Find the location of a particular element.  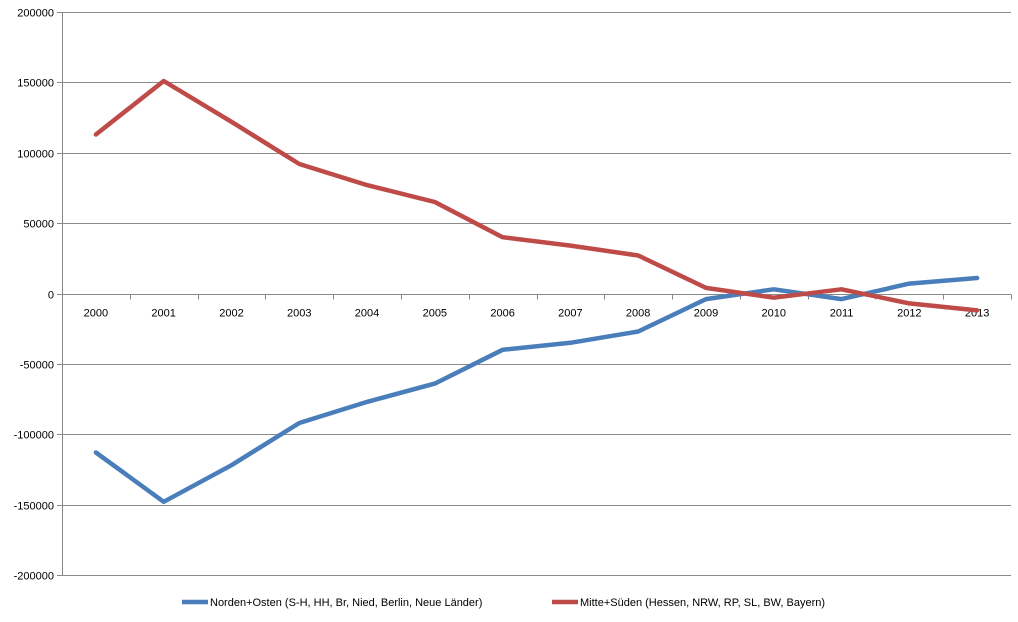

y-tick-label: -50000 is located at coordinates (37, 366).